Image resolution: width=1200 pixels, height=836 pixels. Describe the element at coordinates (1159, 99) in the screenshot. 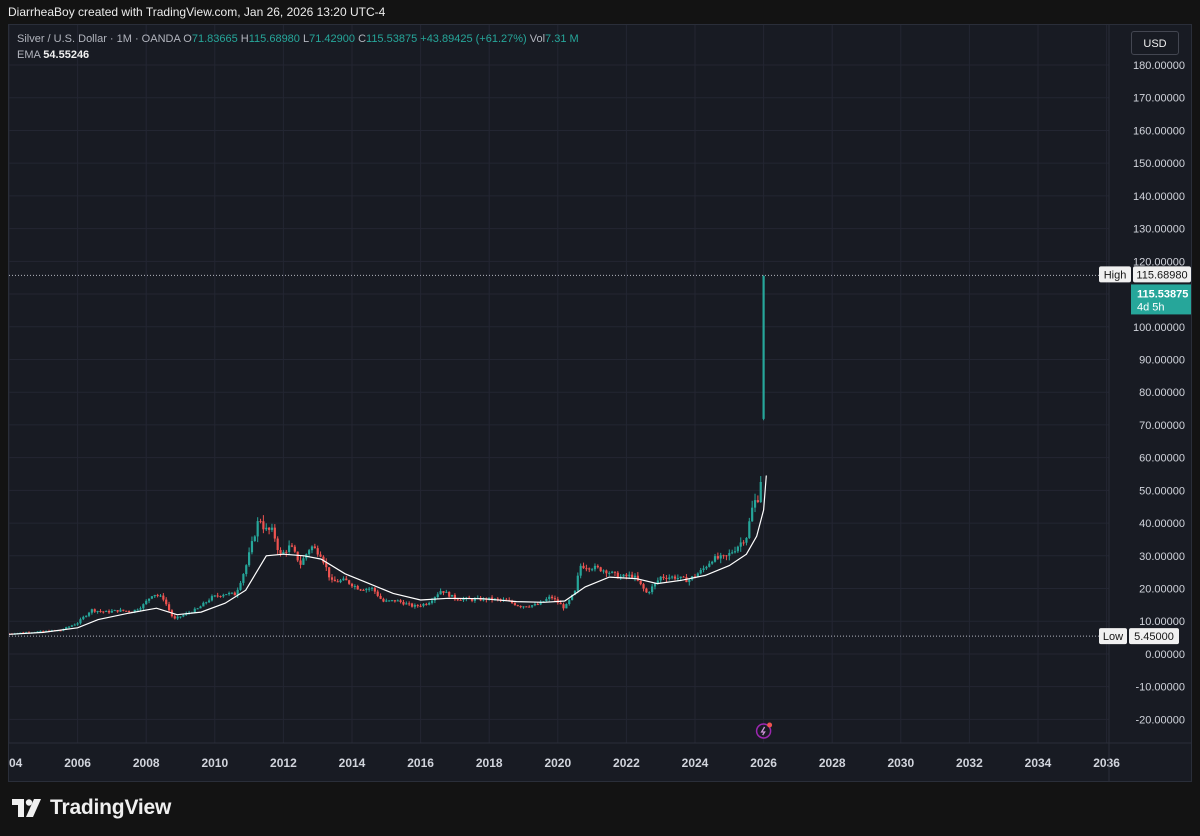

I see `price-tick-label: 170.00000` at that location.